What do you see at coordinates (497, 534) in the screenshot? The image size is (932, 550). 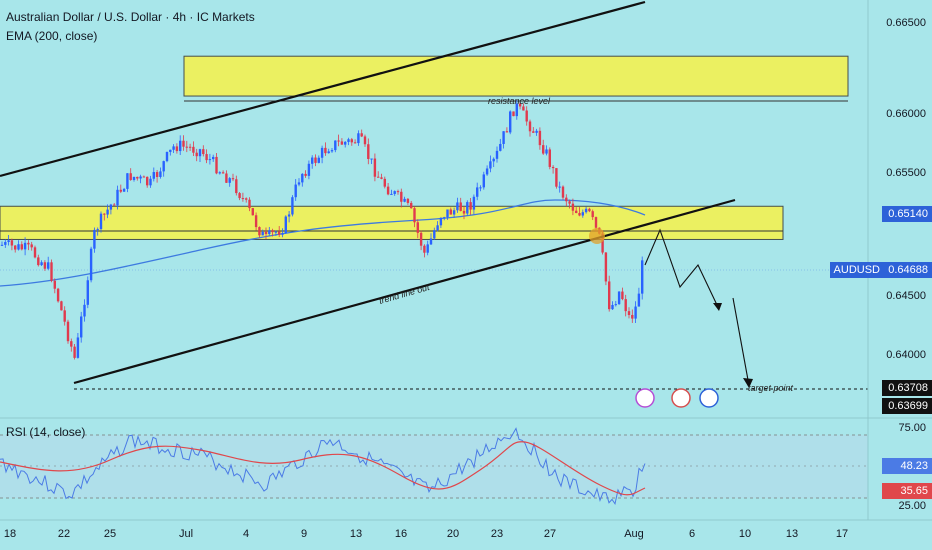 I see `time-label: 23` at bounding box center [497, 534].